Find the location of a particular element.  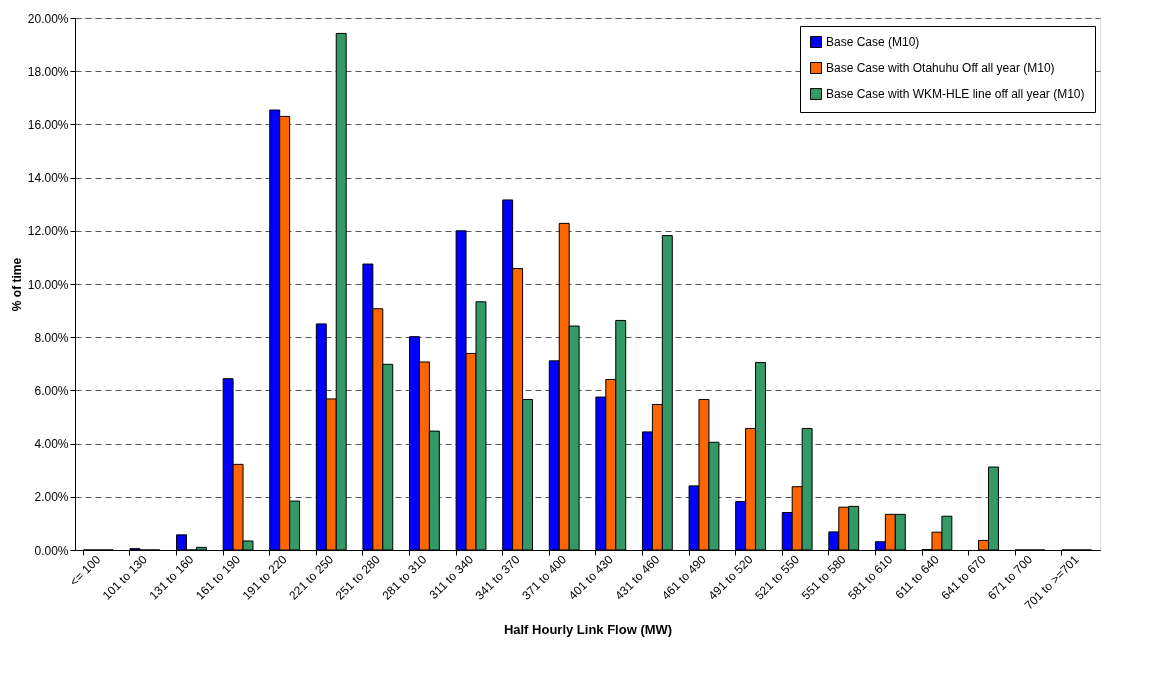

y-tick-label: 16.00% is located at coordinates (48, 124).